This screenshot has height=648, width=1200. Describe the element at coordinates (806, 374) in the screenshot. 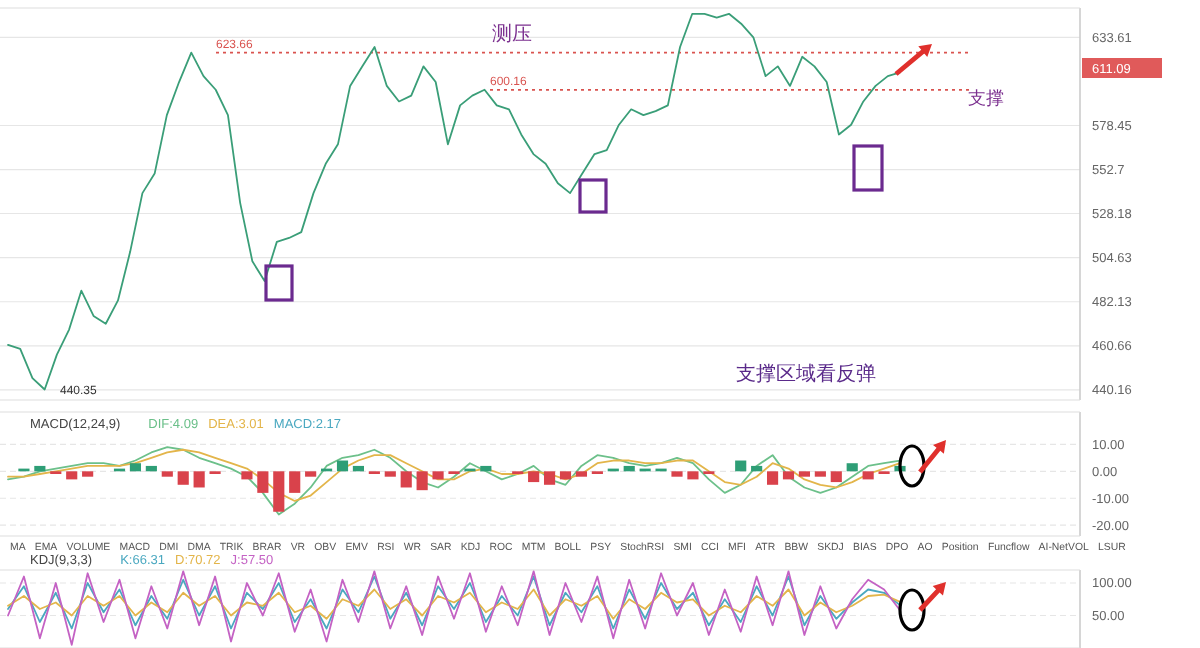

I see `annotation: 支撑区域看反弹` at that location.